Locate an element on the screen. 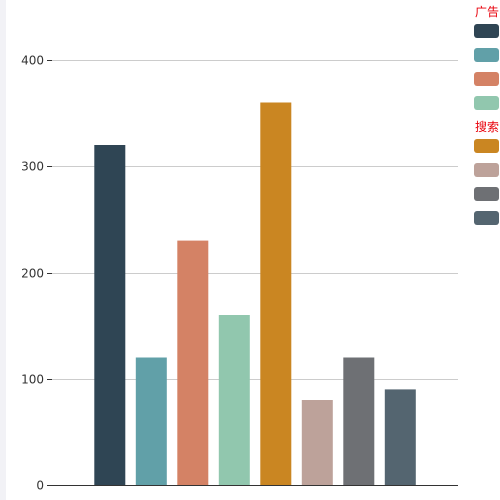 This screenshot has height=500, width=500. y-tick-label: 0 is located at coordinates (40, 486).